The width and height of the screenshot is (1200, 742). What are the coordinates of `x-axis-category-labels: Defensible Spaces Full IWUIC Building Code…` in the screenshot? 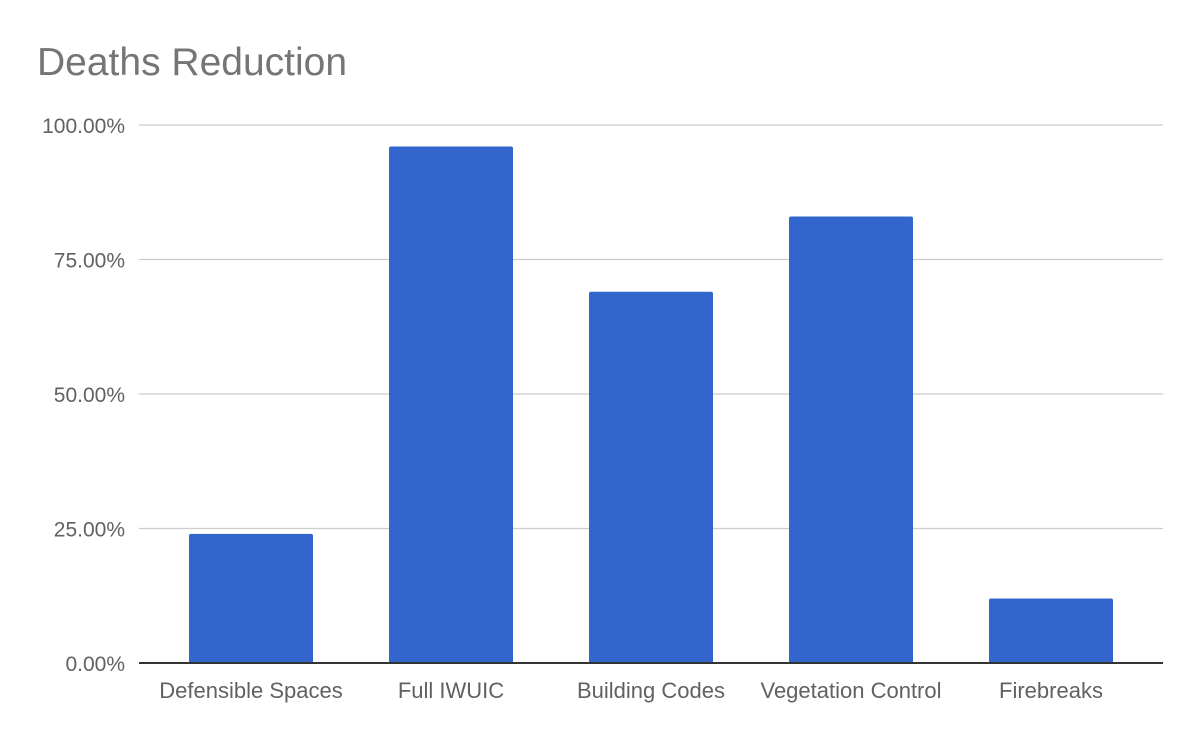 It's located at (631, 690).